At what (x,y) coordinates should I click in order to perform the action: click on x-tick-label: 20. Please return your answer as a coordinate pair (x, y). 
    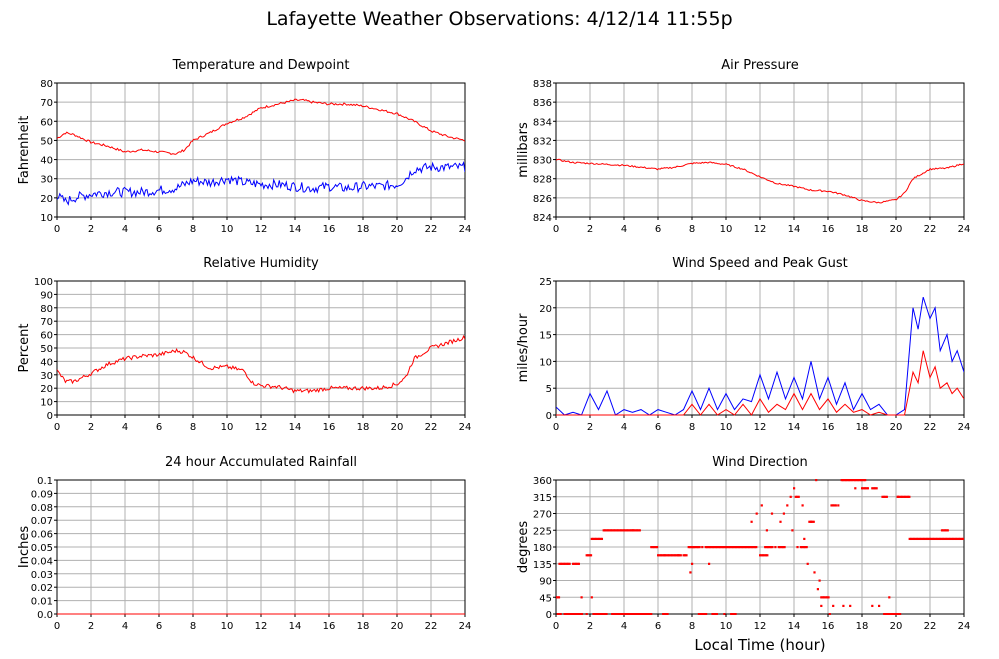
    Looking at the image, I should click on (397, 626).